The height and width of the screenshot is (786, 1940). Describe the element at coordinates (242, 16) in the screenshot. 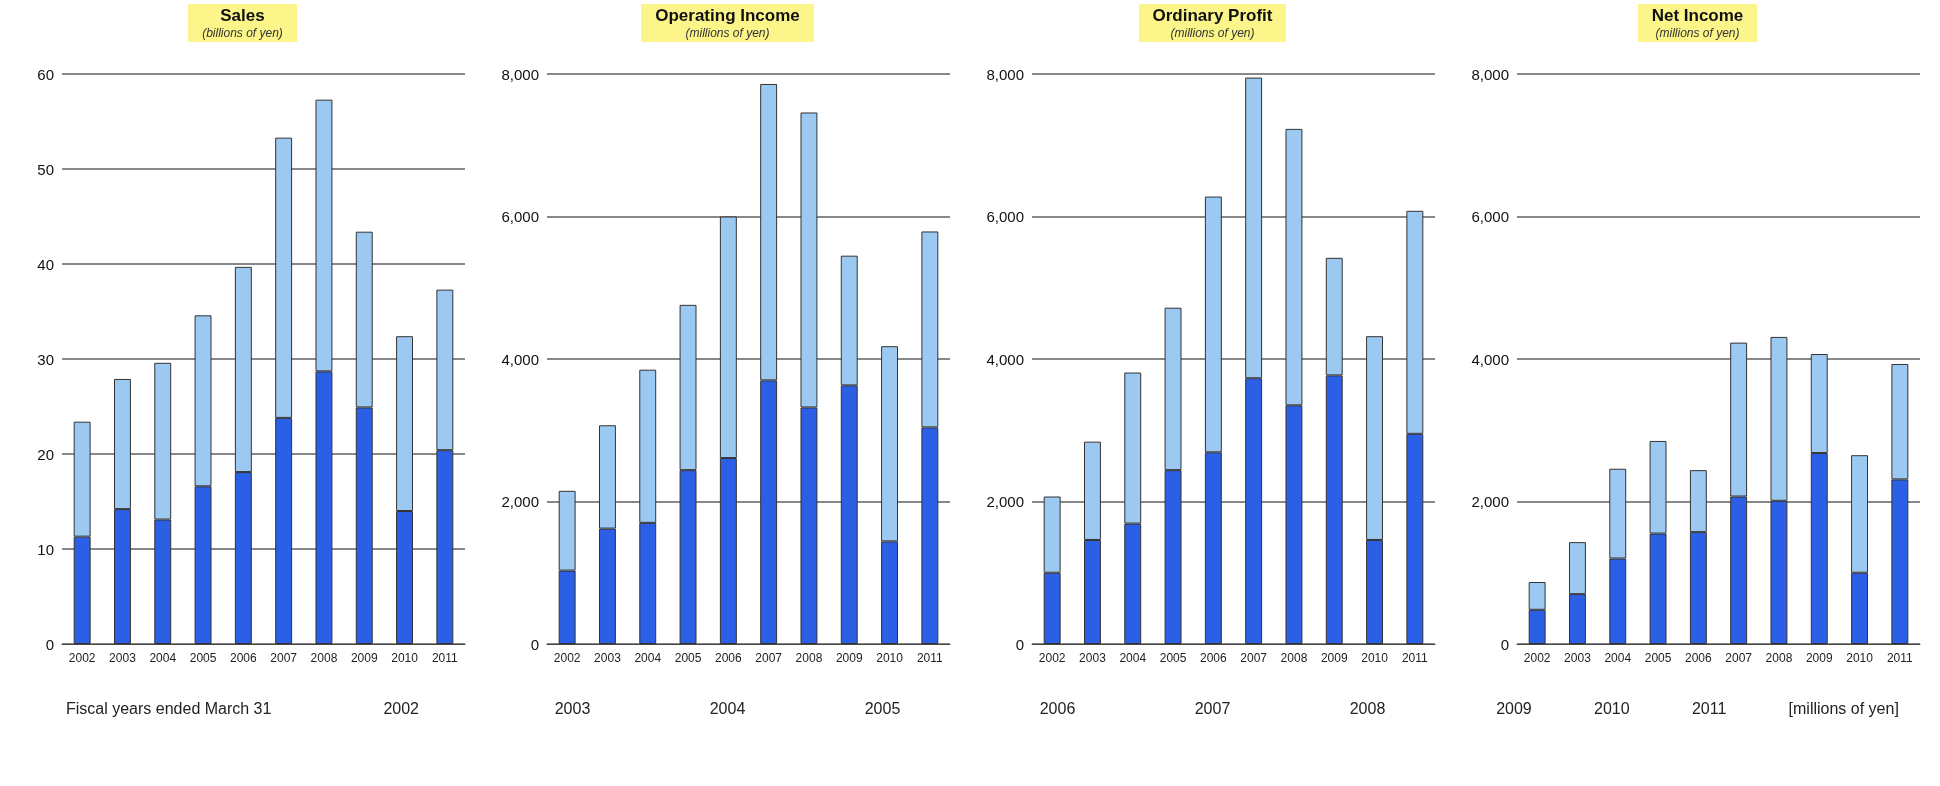

I see `chart-title: Sales` at that location.